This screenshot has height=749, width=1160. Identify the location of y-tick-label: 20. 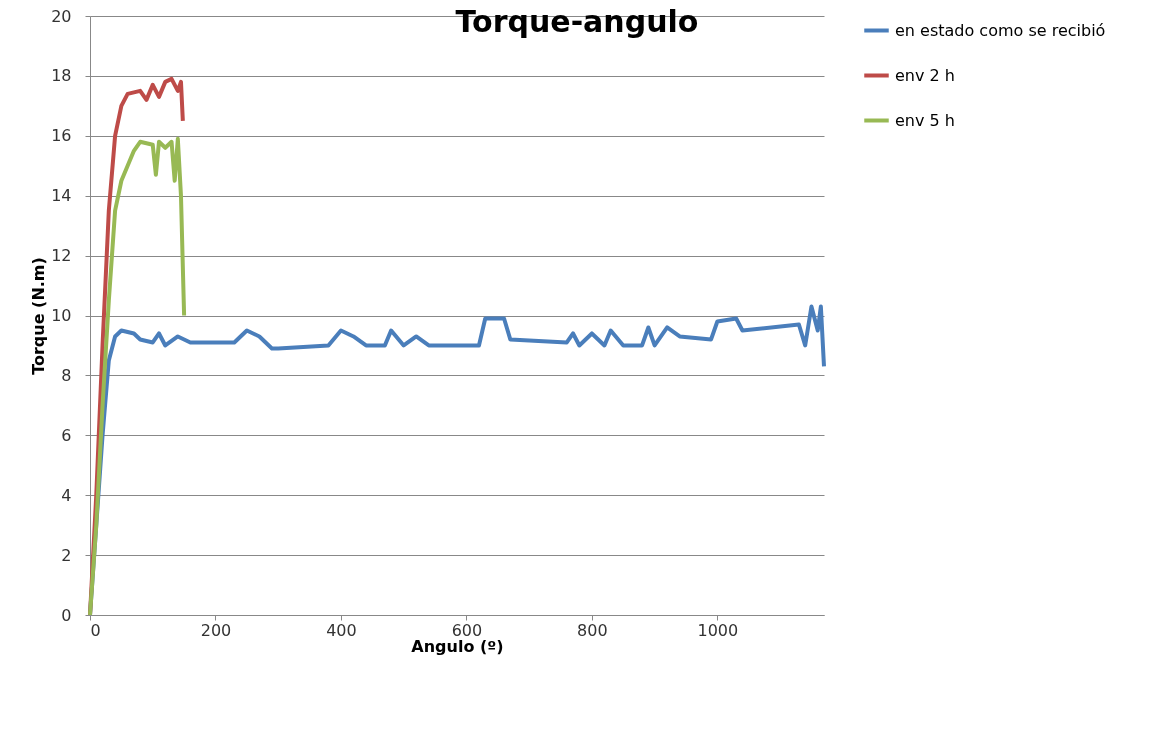
(61, 16).